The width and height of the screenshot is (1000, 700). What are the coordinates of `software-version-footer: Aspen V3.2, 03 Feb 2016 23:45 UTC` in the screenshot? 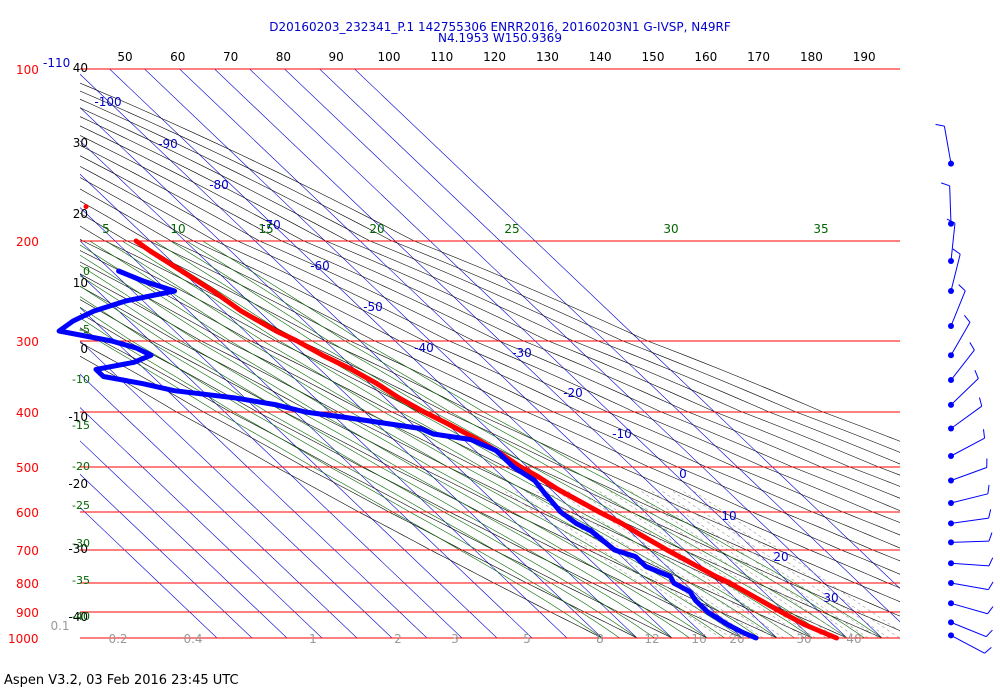 It's located at (121, 680).